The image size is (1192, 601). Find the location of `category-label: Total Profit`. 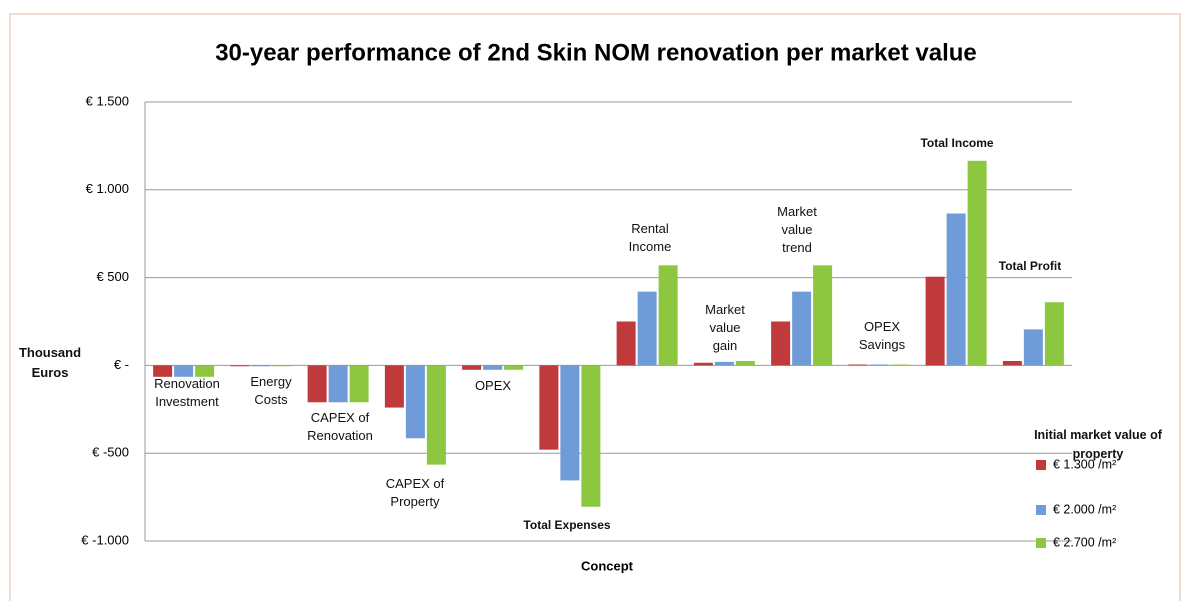

category-label: Total Profit is located at coordinates (1030, 266).